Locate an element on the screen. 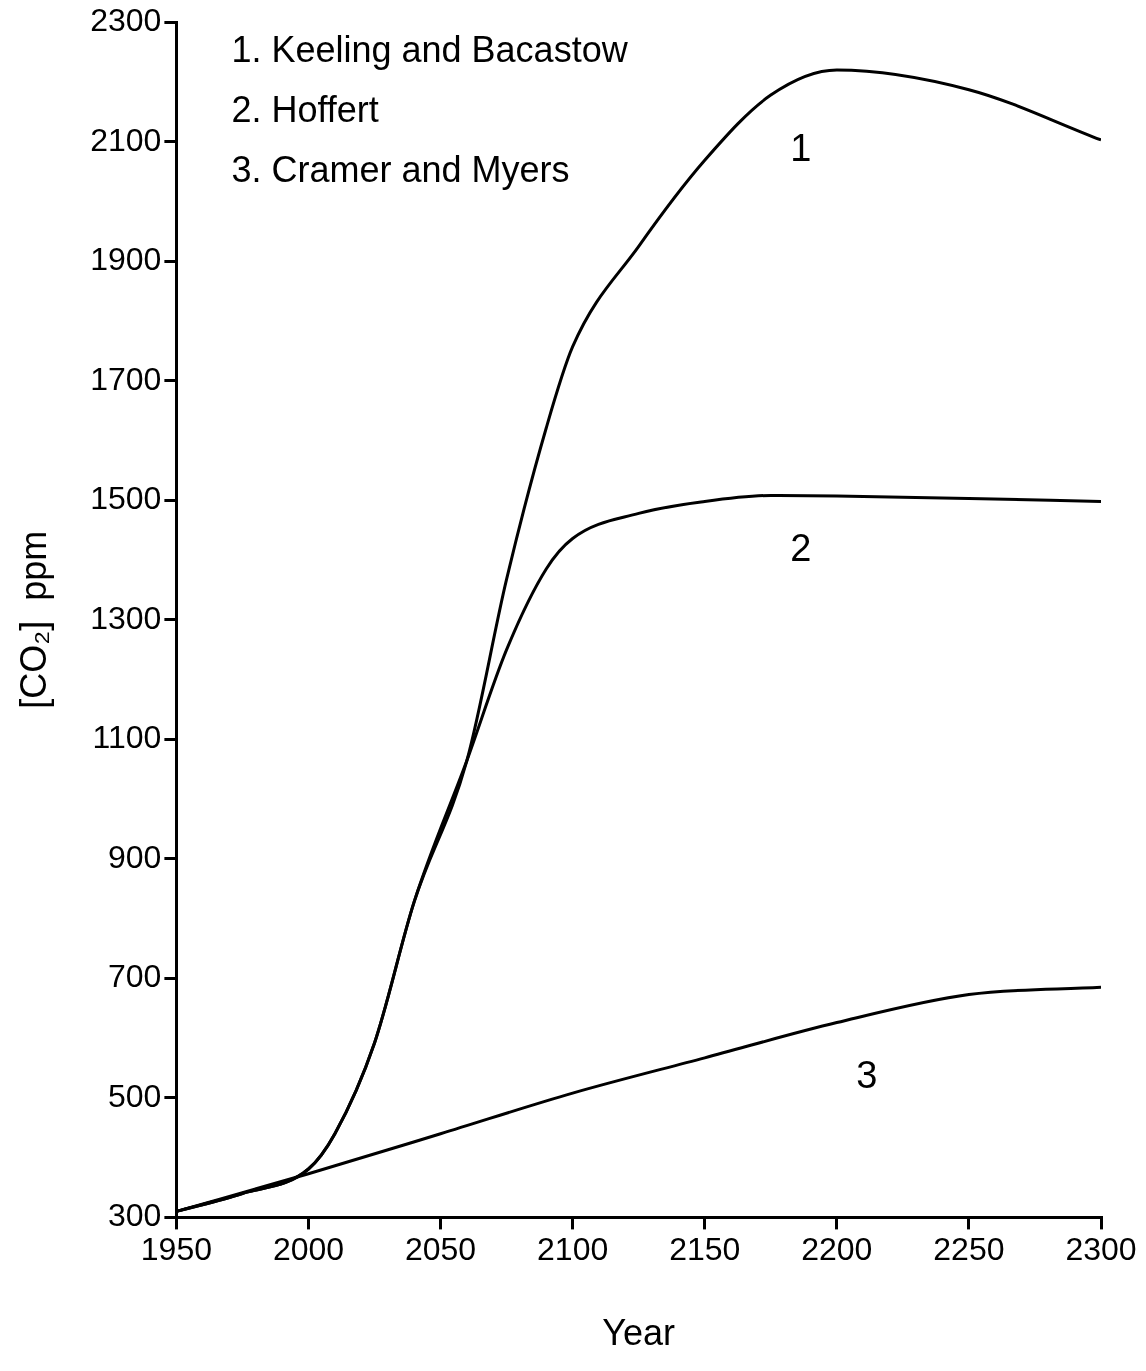  y-tick-label: 1900 is located at coordinates (126, 259).